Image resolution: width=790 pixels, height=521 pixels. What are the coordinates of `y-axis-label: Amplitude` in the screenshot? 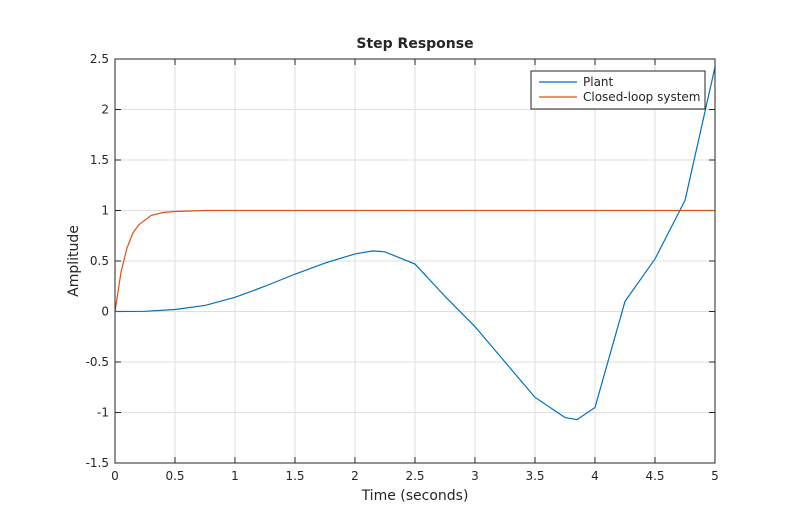 It's located at (74, 261).